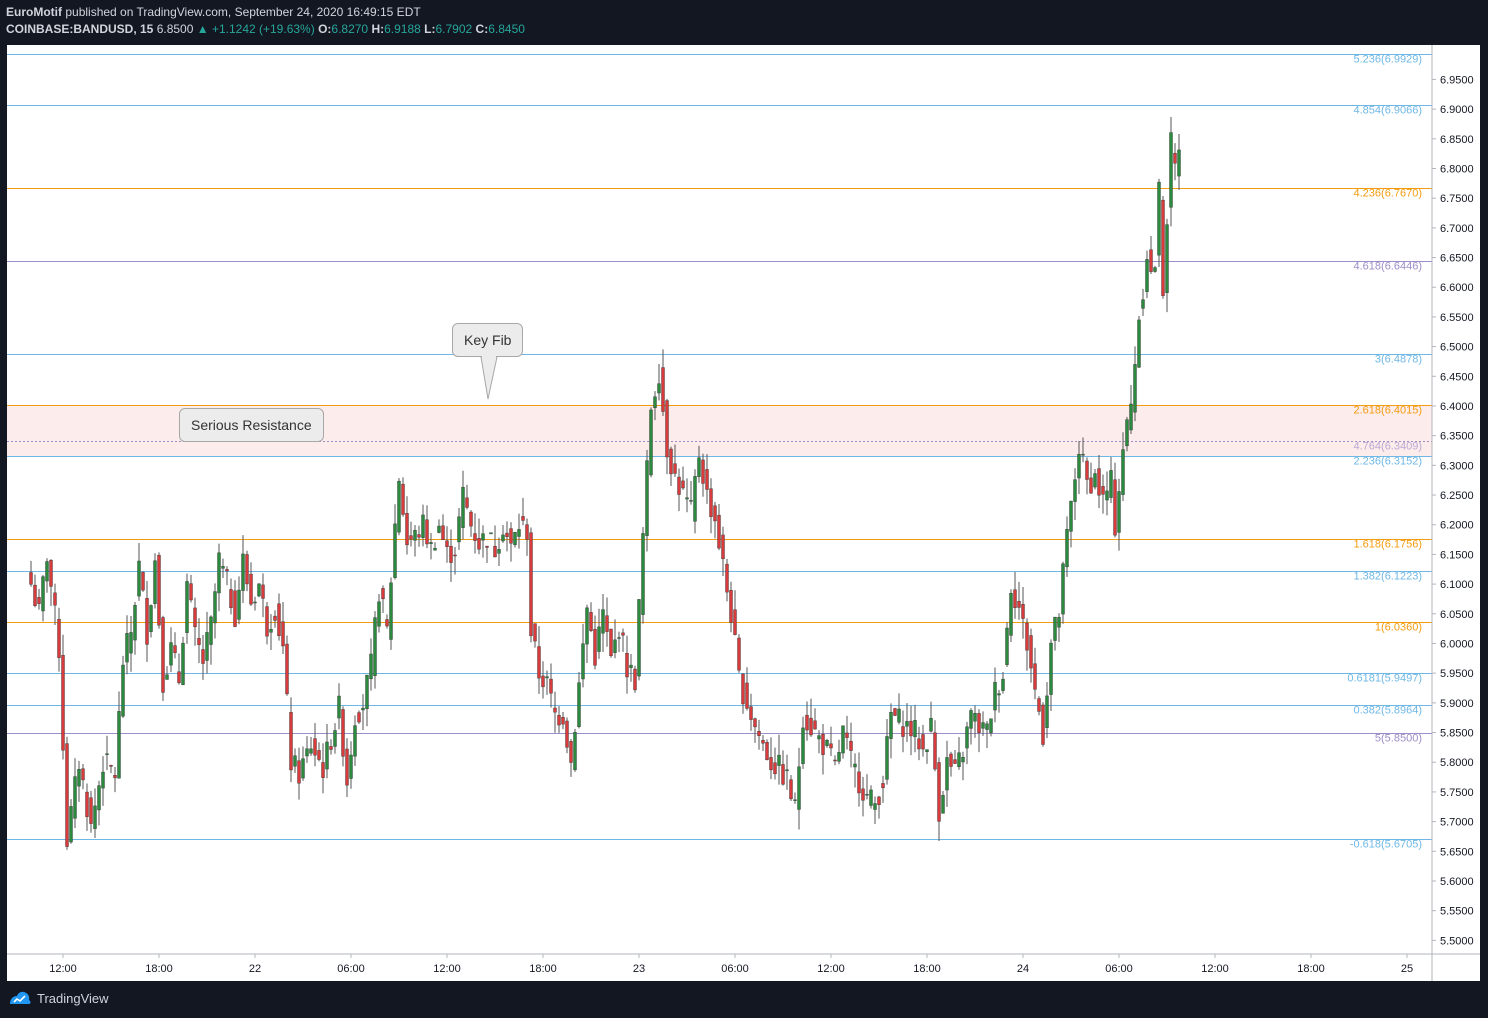 The image size is (1488, 1018). What do you see at coordinates (1388, 111) in the screenshot?
I see `fib-label-1: 4.854(6.9066)` at bounding box center [1388, 111].